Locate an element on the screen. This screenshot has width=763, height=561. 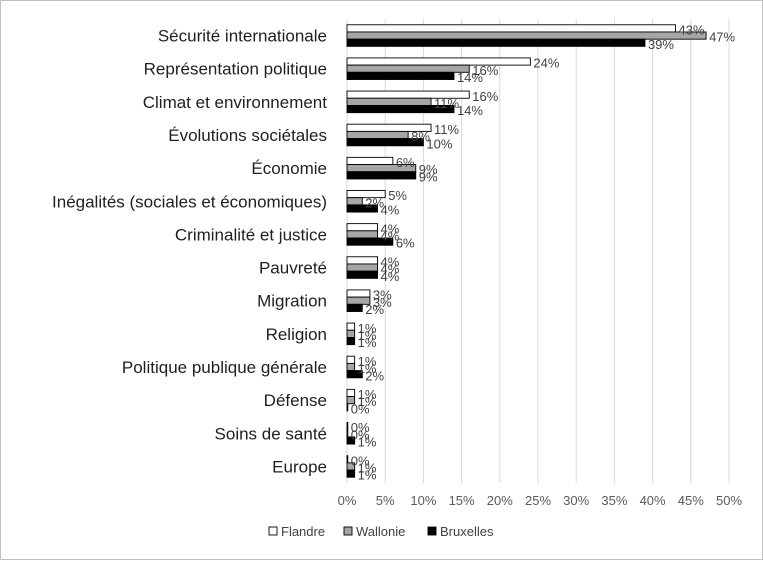
category-label: Représentation politique is located at coordinates (235, 69).